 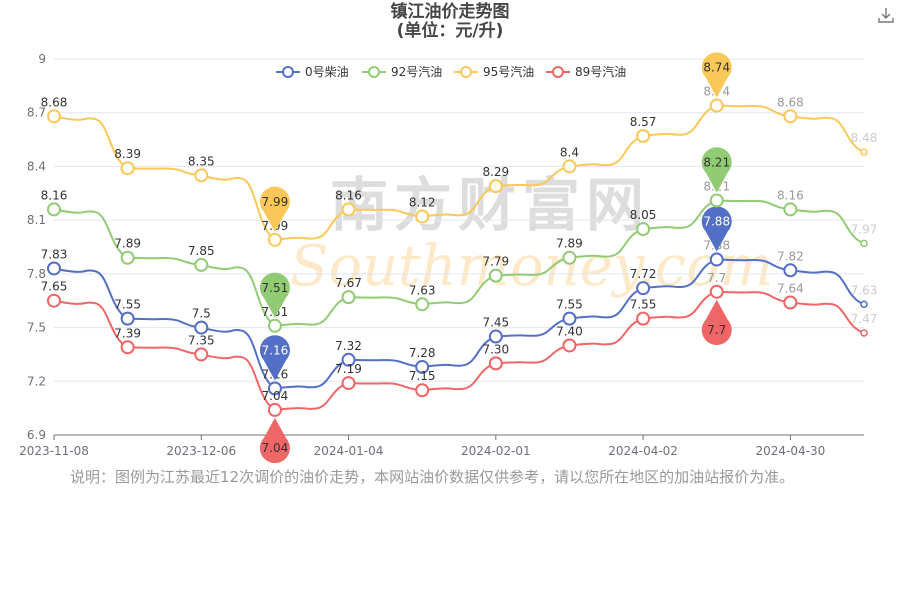 What do you see at coordinates (201, 314) in the screenshot?
I see `data-label: 7.5` at bounding box center [201, 314].